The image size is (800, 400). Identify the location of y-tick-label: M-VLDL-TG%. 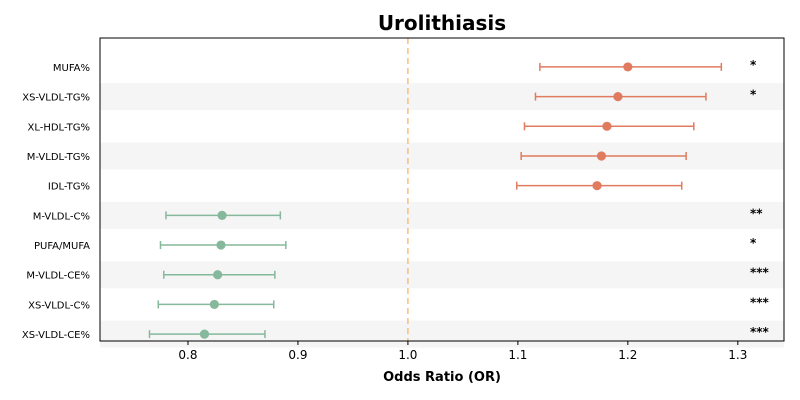
(58, 157).